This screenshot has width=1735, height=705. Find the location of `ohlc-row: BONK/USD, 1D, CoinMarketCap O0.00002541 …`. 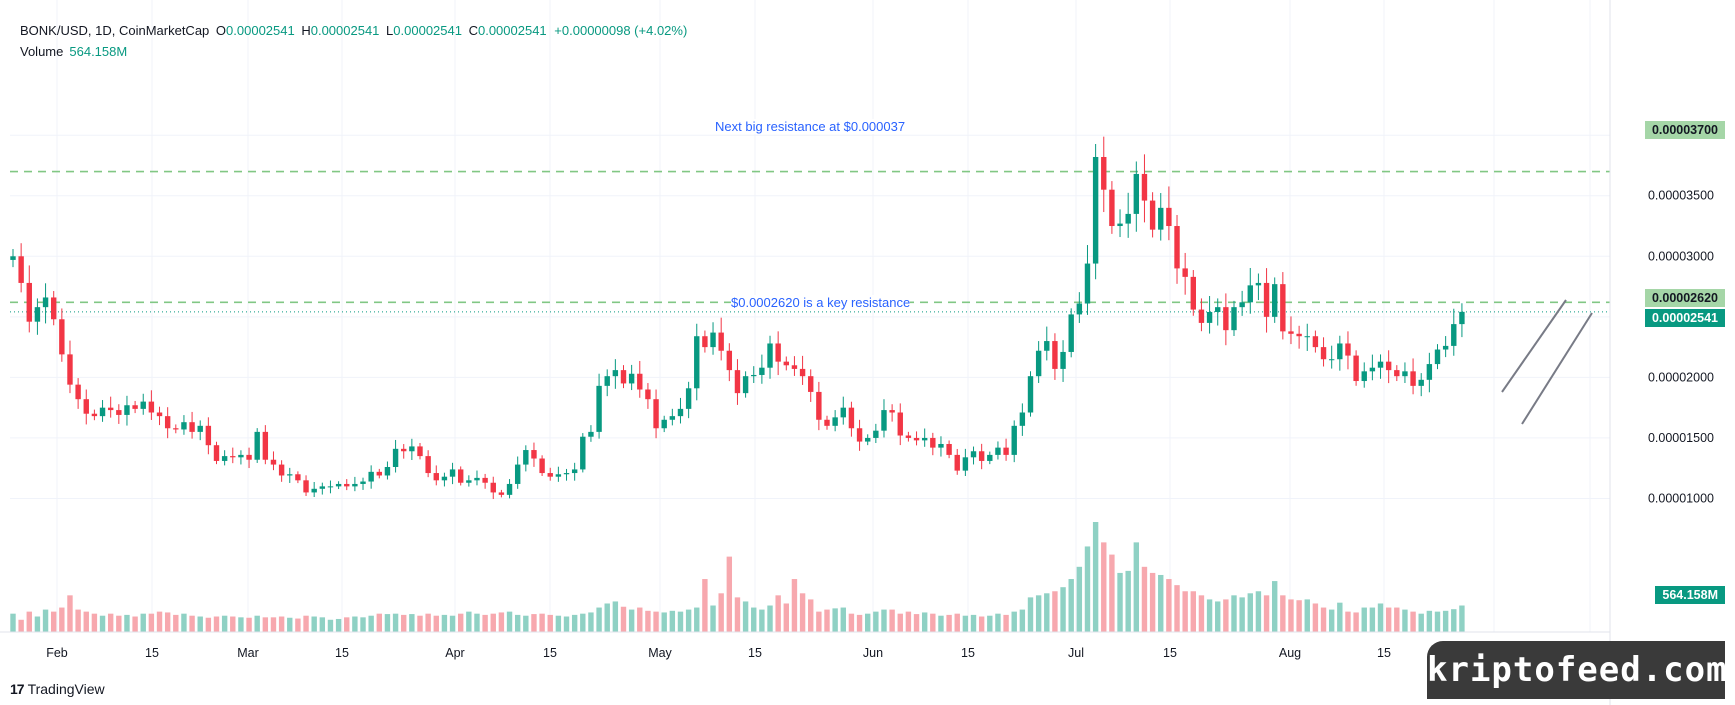

ohlc-row: BONK/USD, 1D, CoinMarketCap O0.00002541 … is located at coordinates (354, 30).